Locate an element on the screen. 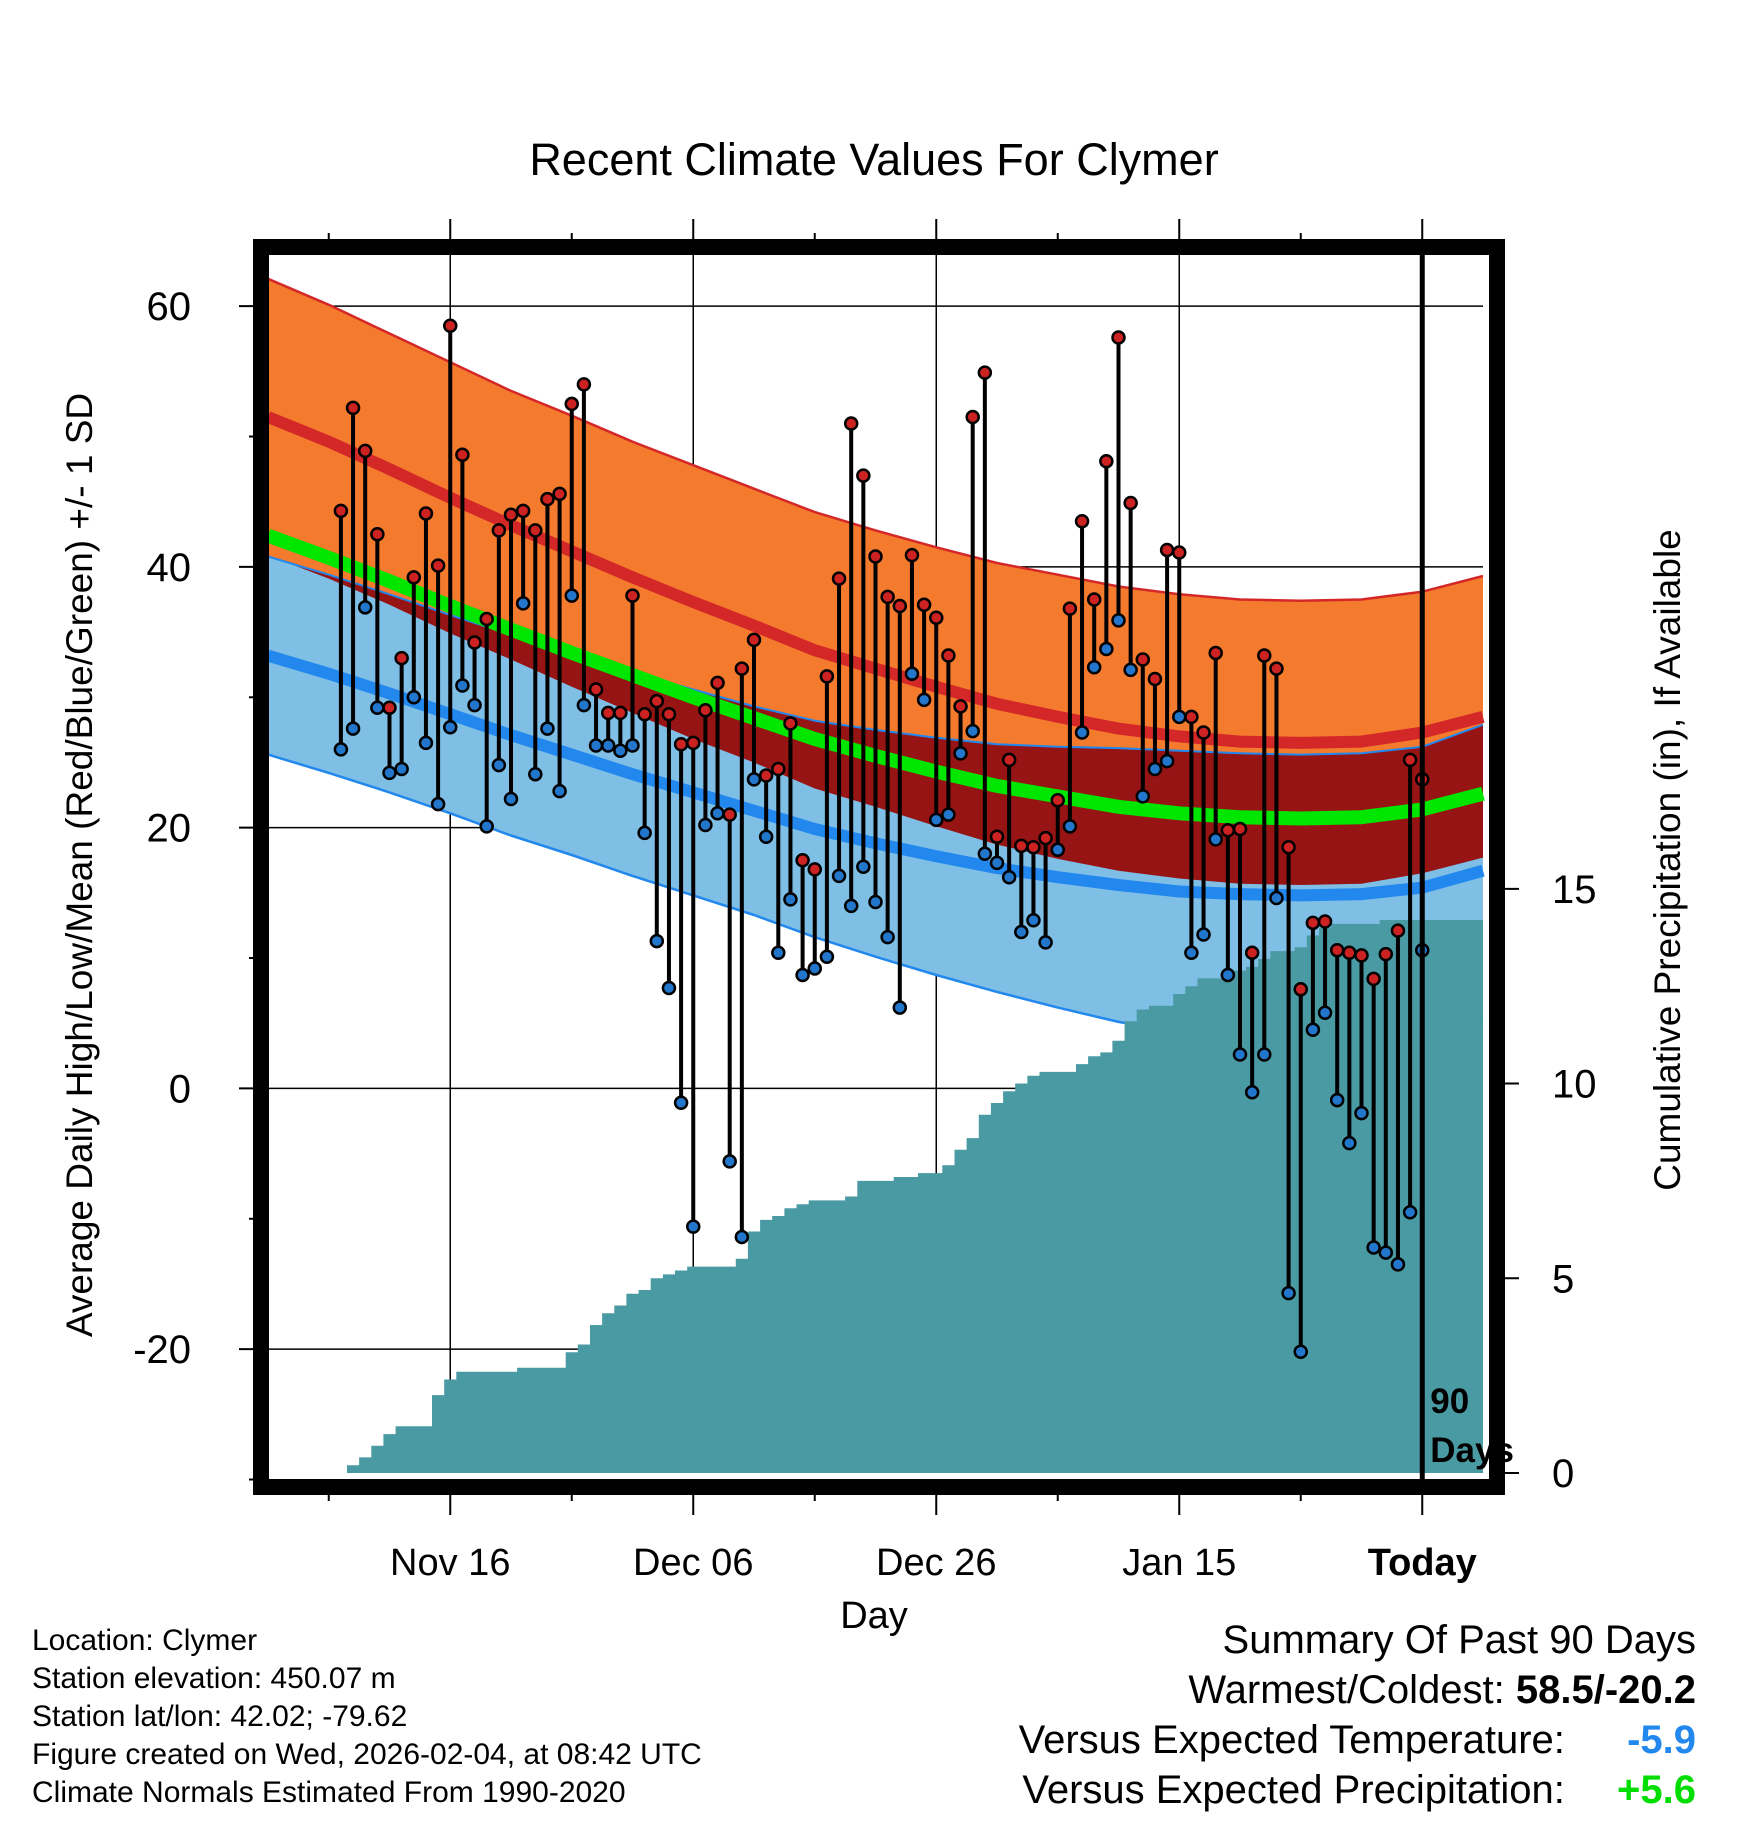 The image size is (1748, 1828). high-upper-edge is located at coordinates (875, 440).